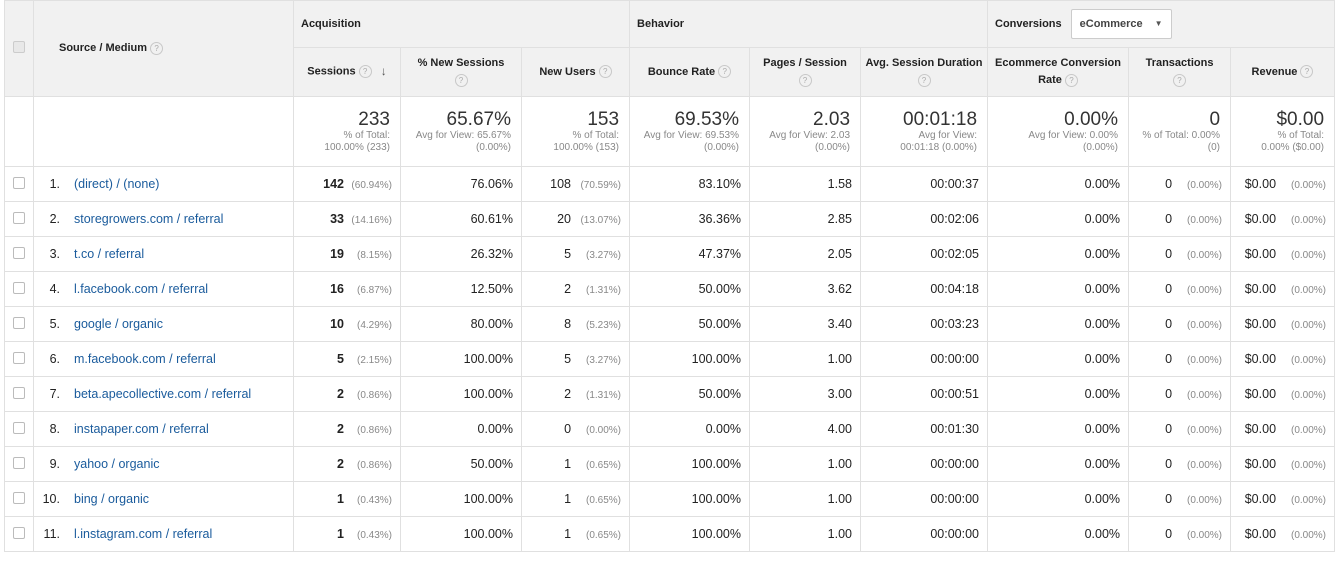  What do you see at coordinates (461, 254) in the screenshot?
I see `new-sessions-cell: 26.32%` at bounding box center [461, 254].